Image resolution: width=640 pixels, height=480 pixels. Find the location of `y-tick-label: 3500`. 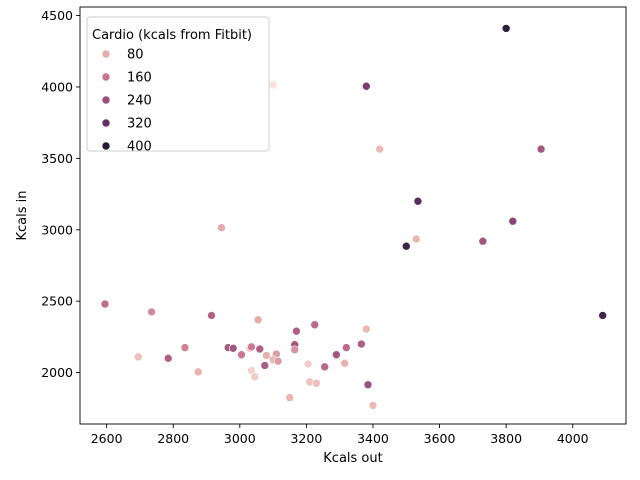

y-tick-label: 3500 is located at coordinates (57, 158).